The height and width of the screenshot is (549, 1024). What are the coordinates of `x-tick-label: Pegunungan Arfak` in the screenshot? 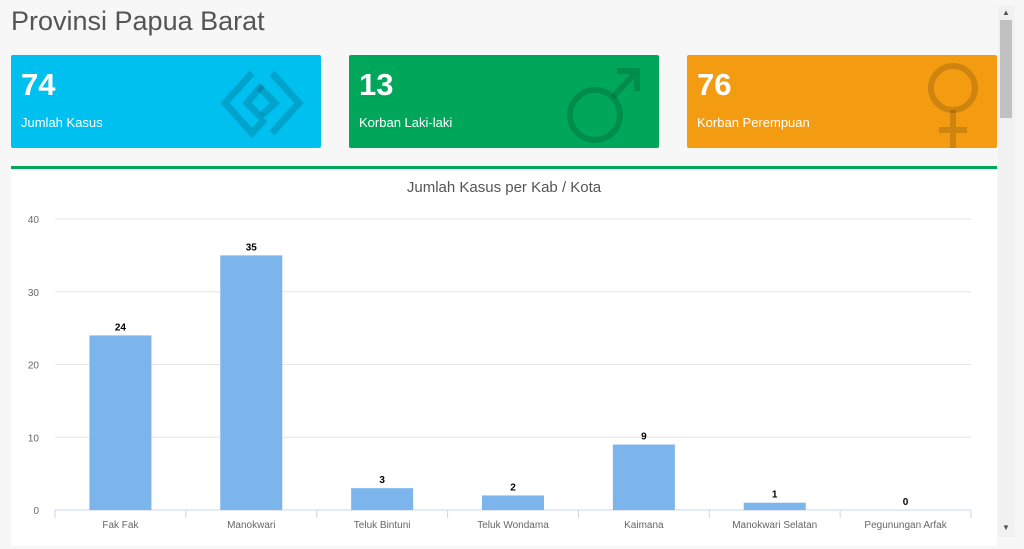 It's located at (905, 525).